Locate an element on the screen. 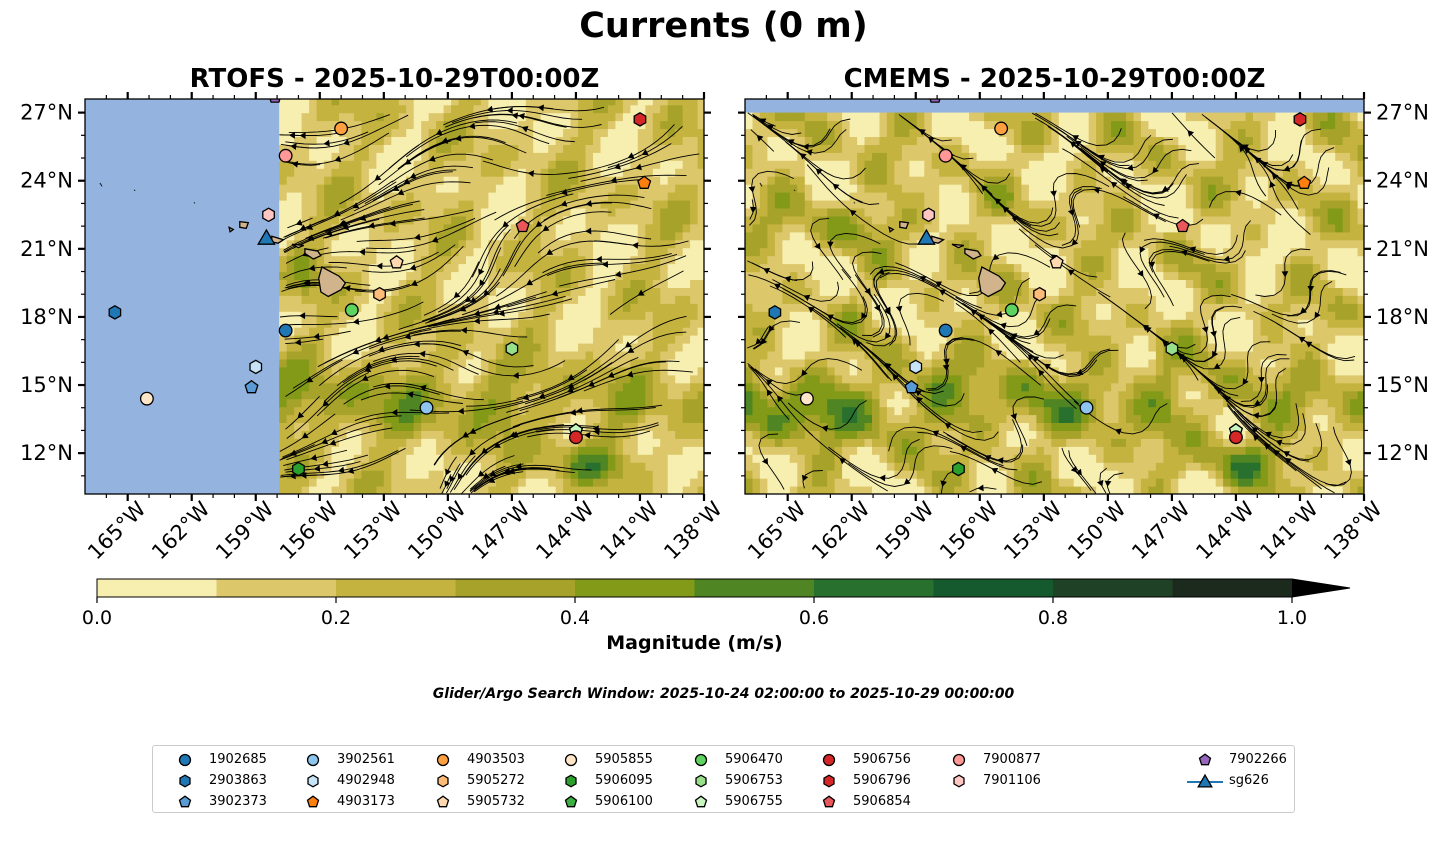  streamline-arrows is located at coordinates (468, 296).